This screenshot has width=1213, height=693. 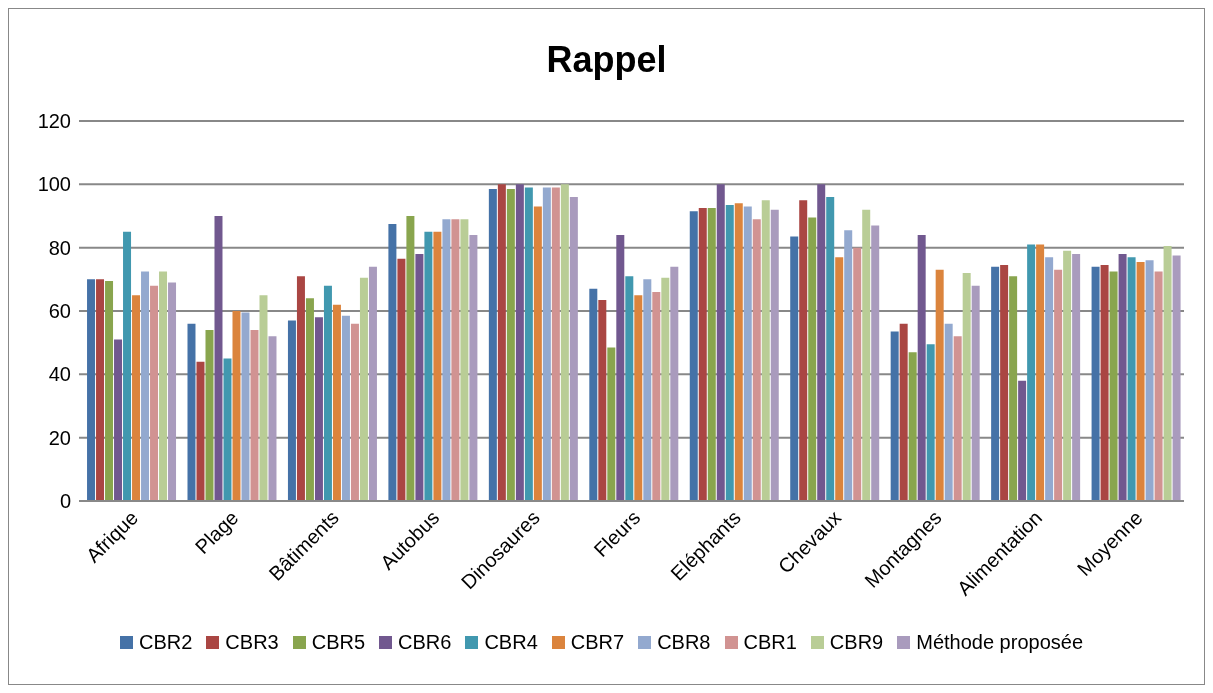 I want to click on y-tick-label: 60, so click(x=59, y=311).